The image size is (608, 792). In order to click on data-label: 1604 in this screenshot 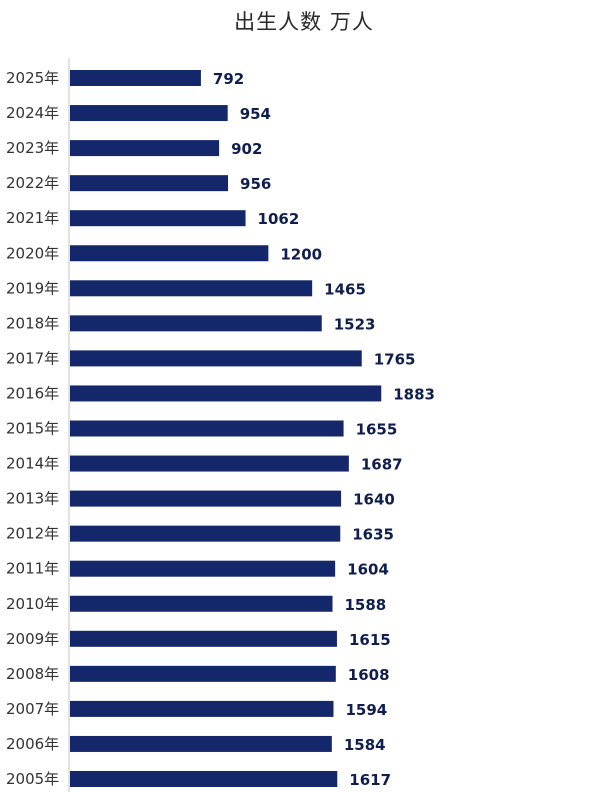, I will do `click(368, 570)`.